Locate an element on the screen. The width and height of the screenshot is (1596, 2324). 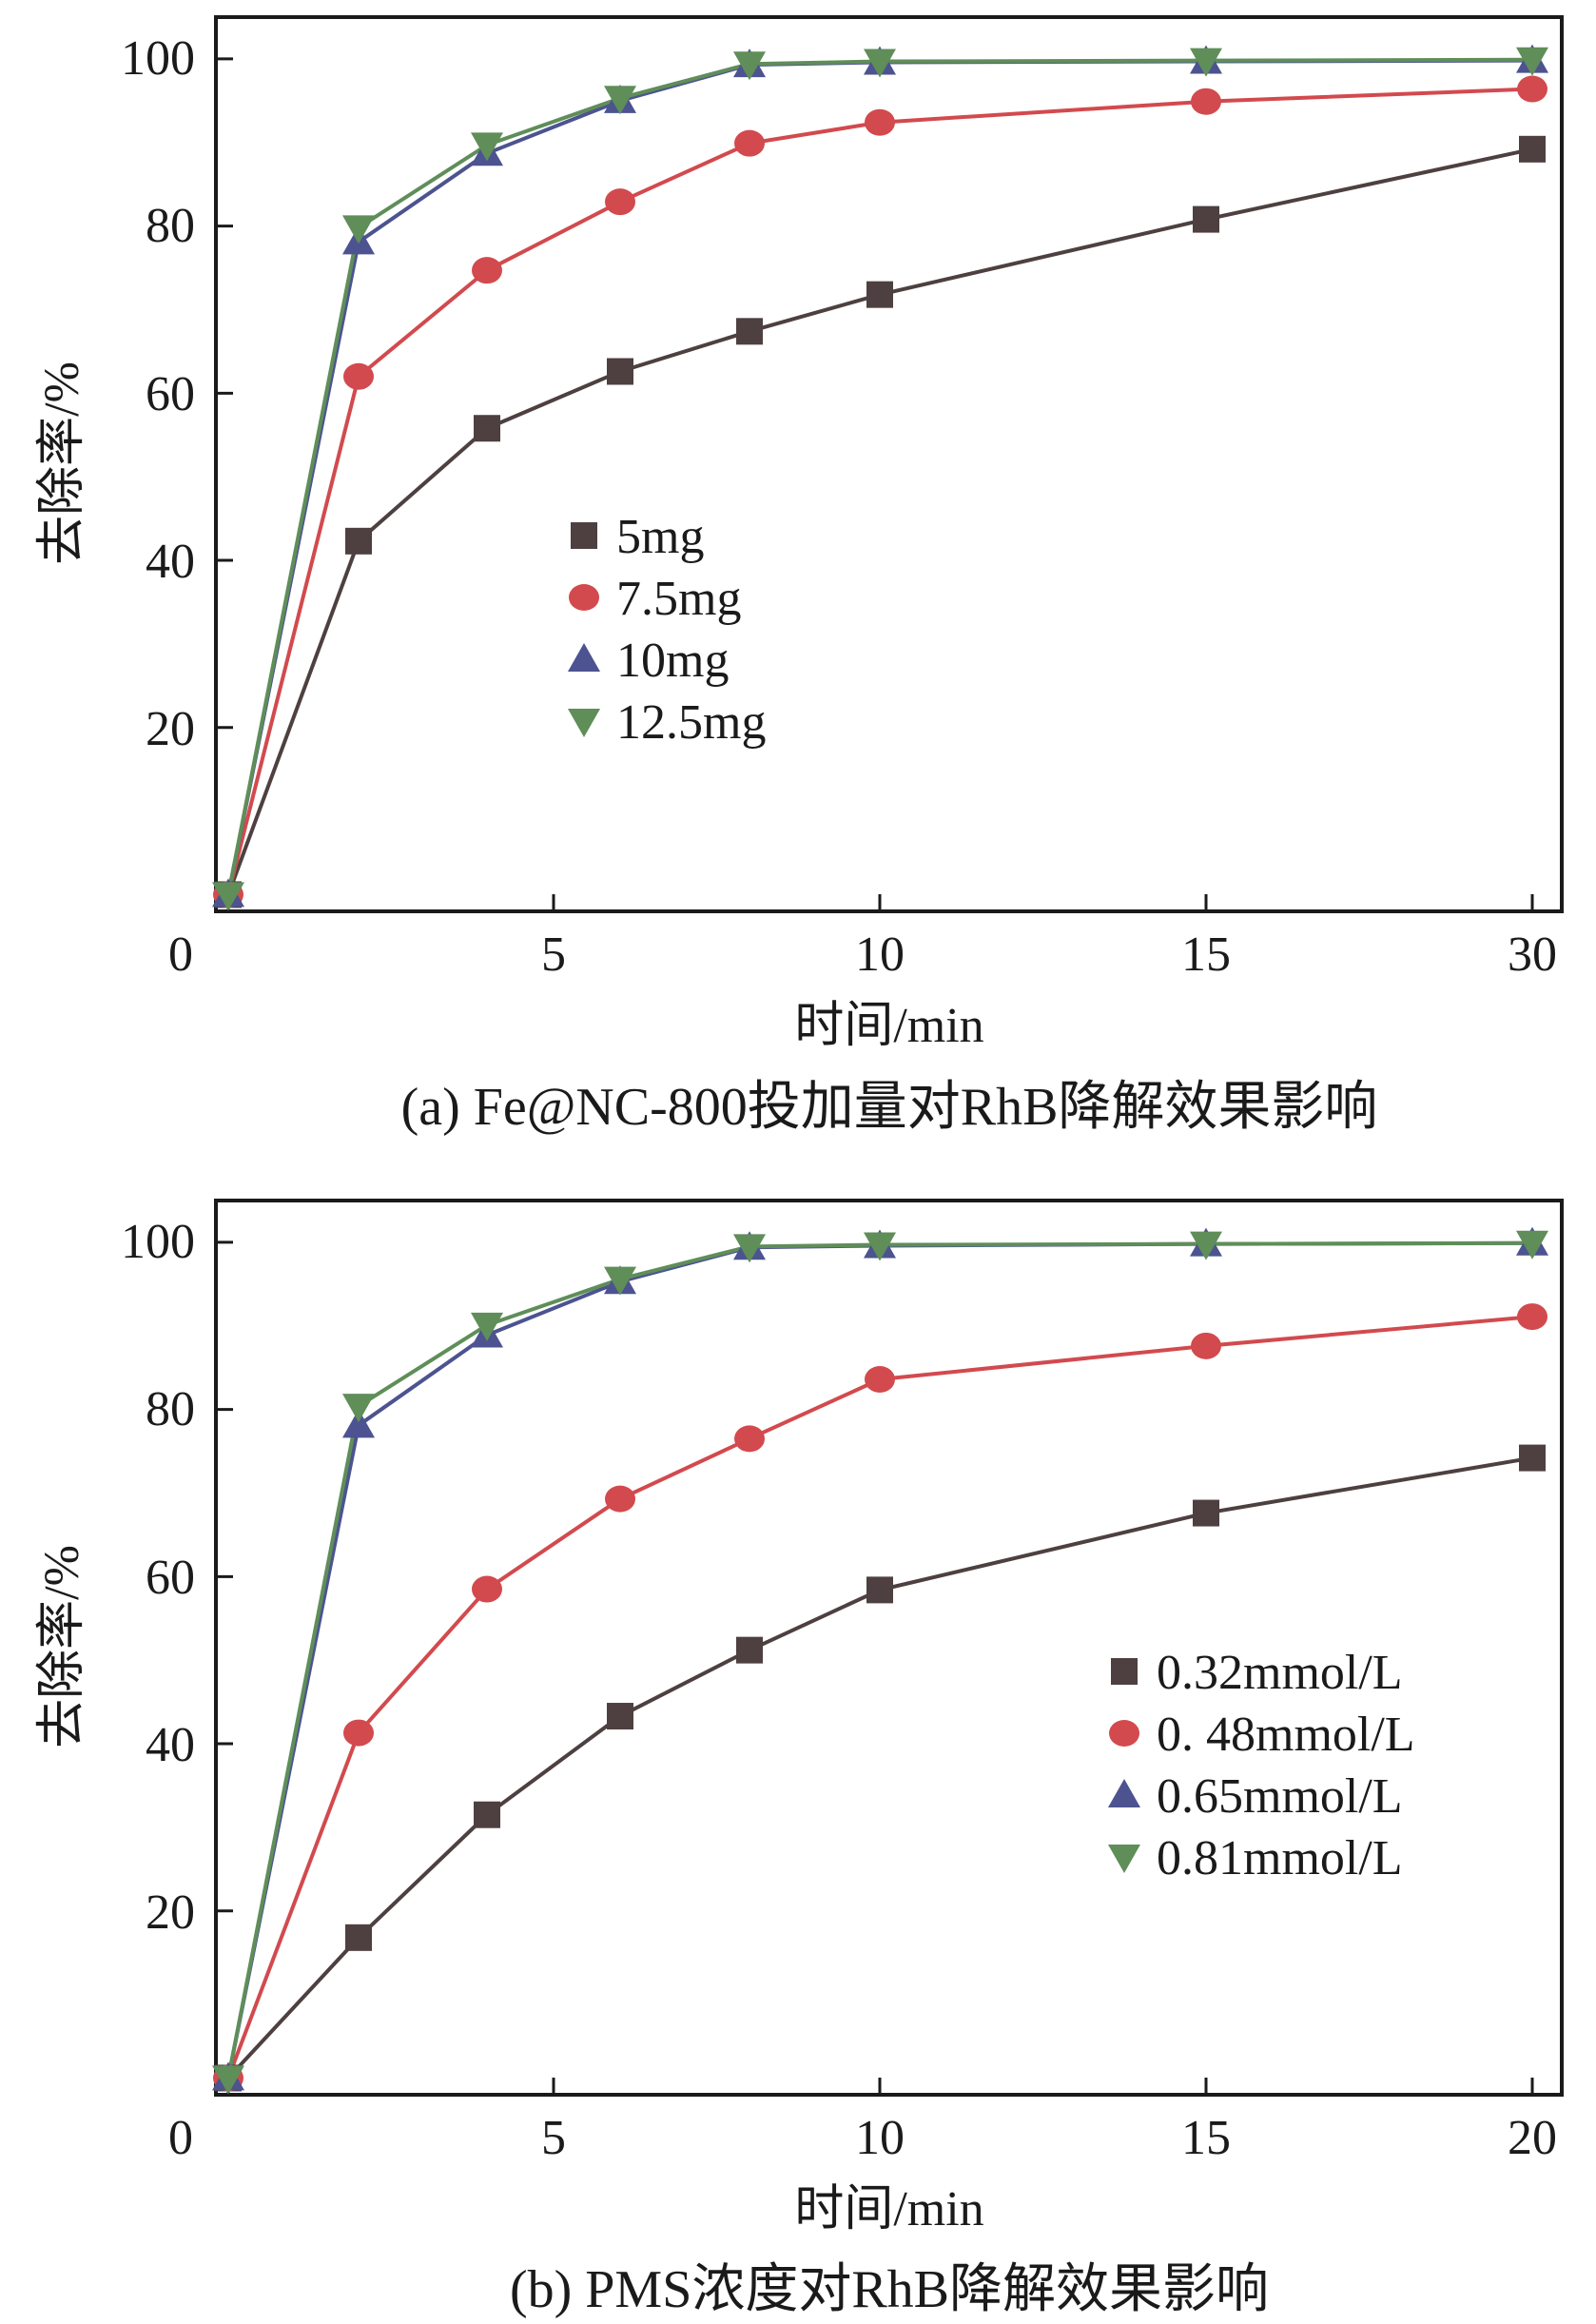
x-tick-labels: 0 5 10 15 30 is located at coordinates (862, 955).